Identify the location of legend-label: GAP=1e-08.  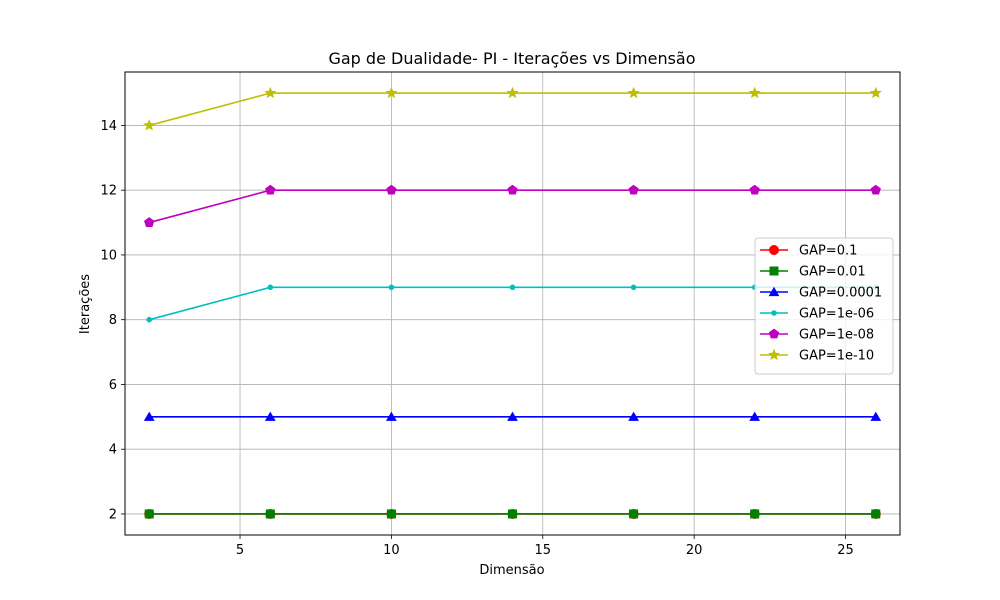
(836, 335).